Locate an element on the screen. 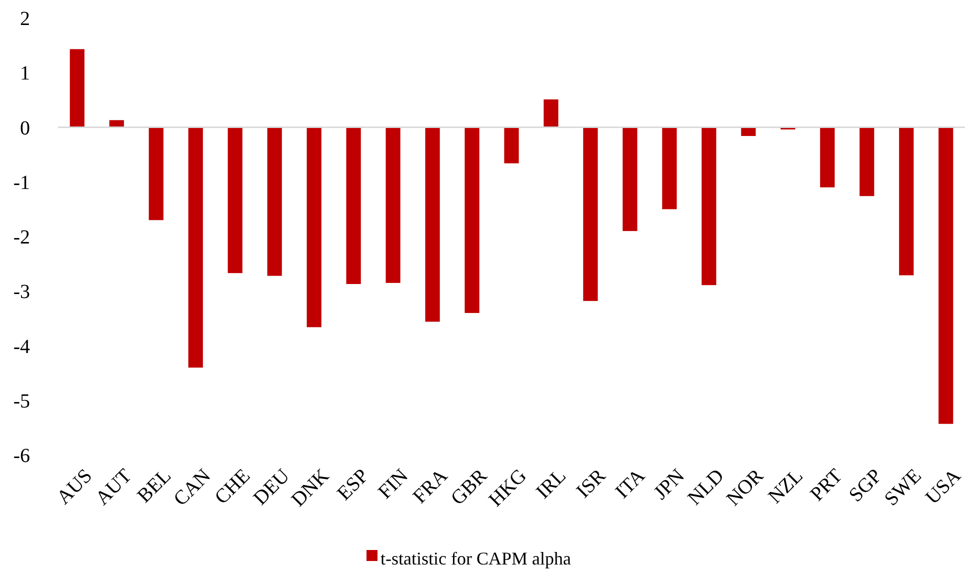 This screenshot has height=580, width=973. y-tick-label: -2 is located at coordinates (21, 237).